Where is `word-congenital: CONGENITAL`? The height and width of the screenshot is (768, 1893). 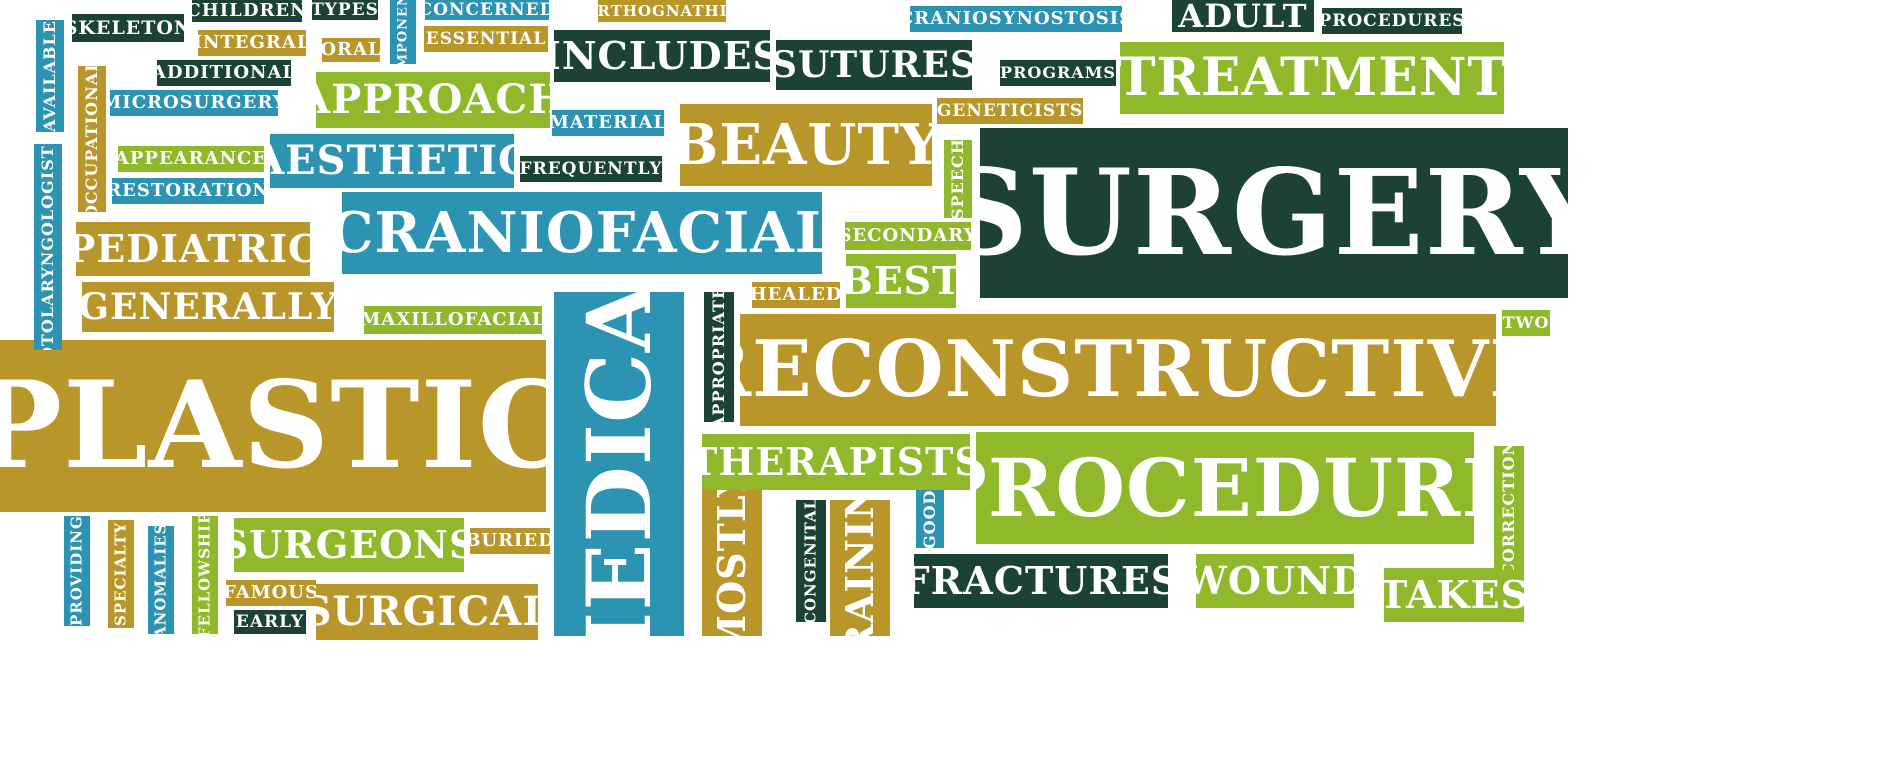
word-congenital: CONGENITAL is located at coordinates (811, 561).